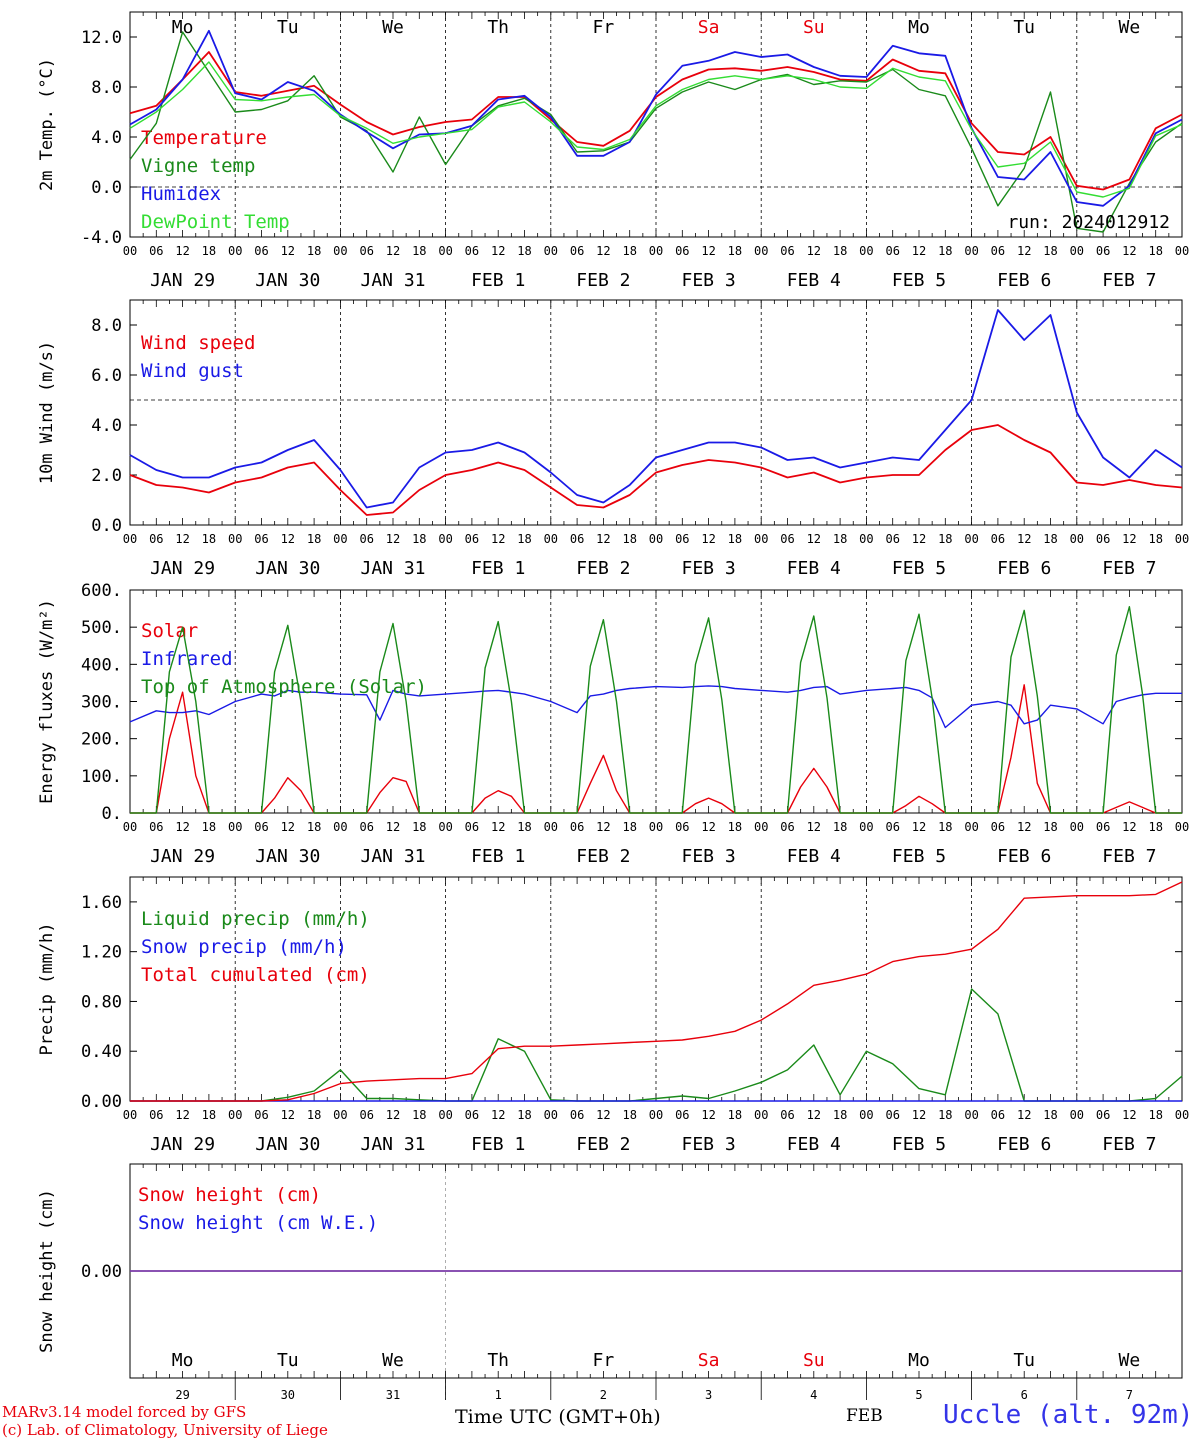  Describe the element at coordinates (708, 1394) in the screenshot. I see `day-number-label: 3` at that location.